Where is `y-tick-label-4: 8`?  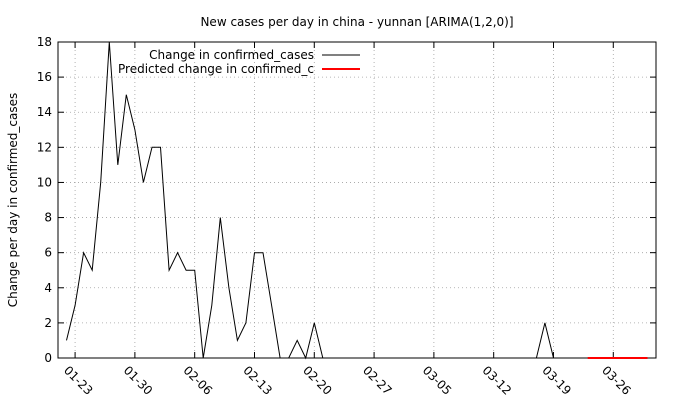
y-tick-label-4: 8 is located at coordinates (48, 218).